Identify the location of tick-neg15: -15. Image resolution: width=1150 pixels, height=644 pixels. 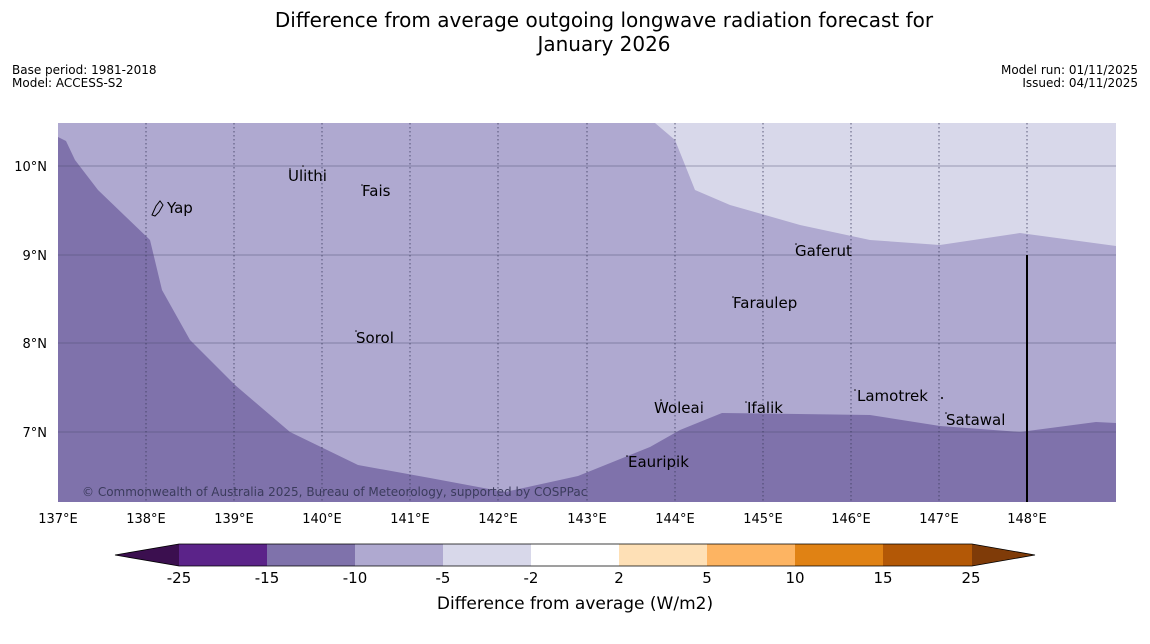
(267, 578).